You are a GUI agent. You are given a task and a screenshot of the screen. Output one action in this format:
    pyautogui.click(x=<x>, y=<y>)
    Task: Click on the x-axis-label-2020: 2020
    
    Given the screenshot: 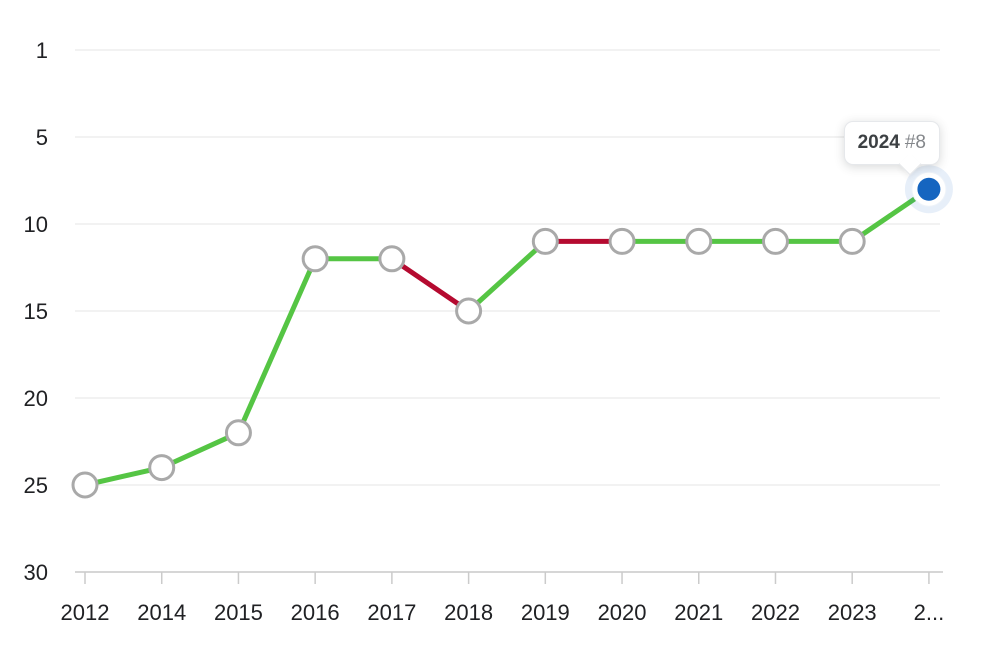 What is the action you would take?
    pyautogui.click(x=622, y=612)
    